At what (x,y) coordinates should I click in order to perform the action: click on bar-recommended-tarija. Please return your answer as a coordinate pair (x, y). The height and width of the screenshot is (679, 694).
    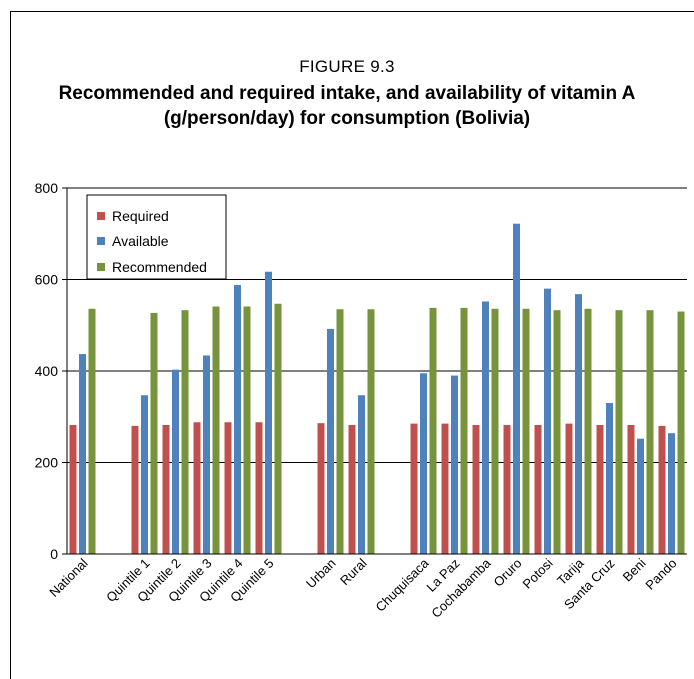
    Looking at the image, I should click on (588, 431).